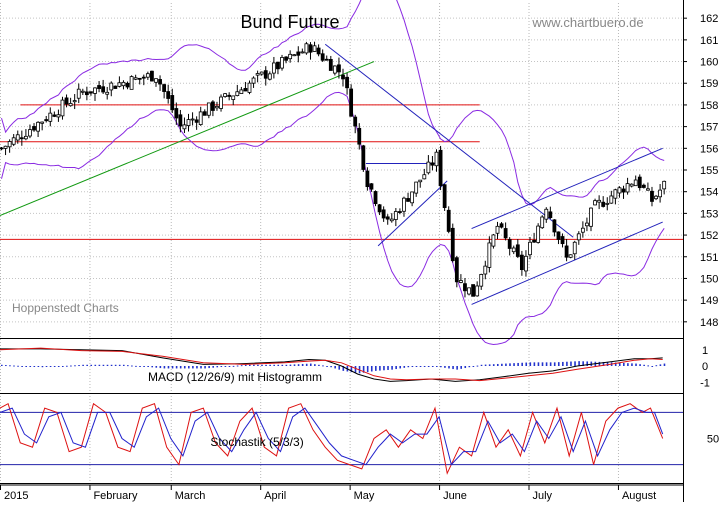  Describe the element at coordinates (455, 496) in the screenshot. I see `x-tick-label-5: June` at that location.